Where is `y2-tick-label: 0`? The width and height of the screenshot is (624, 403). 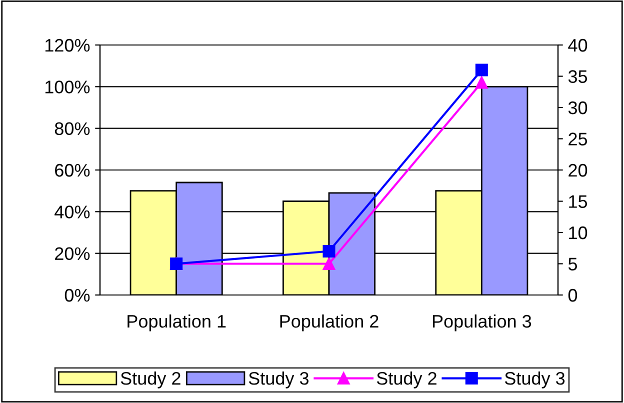
y2-tick-label: 0 is located at coordinates (573, 295).